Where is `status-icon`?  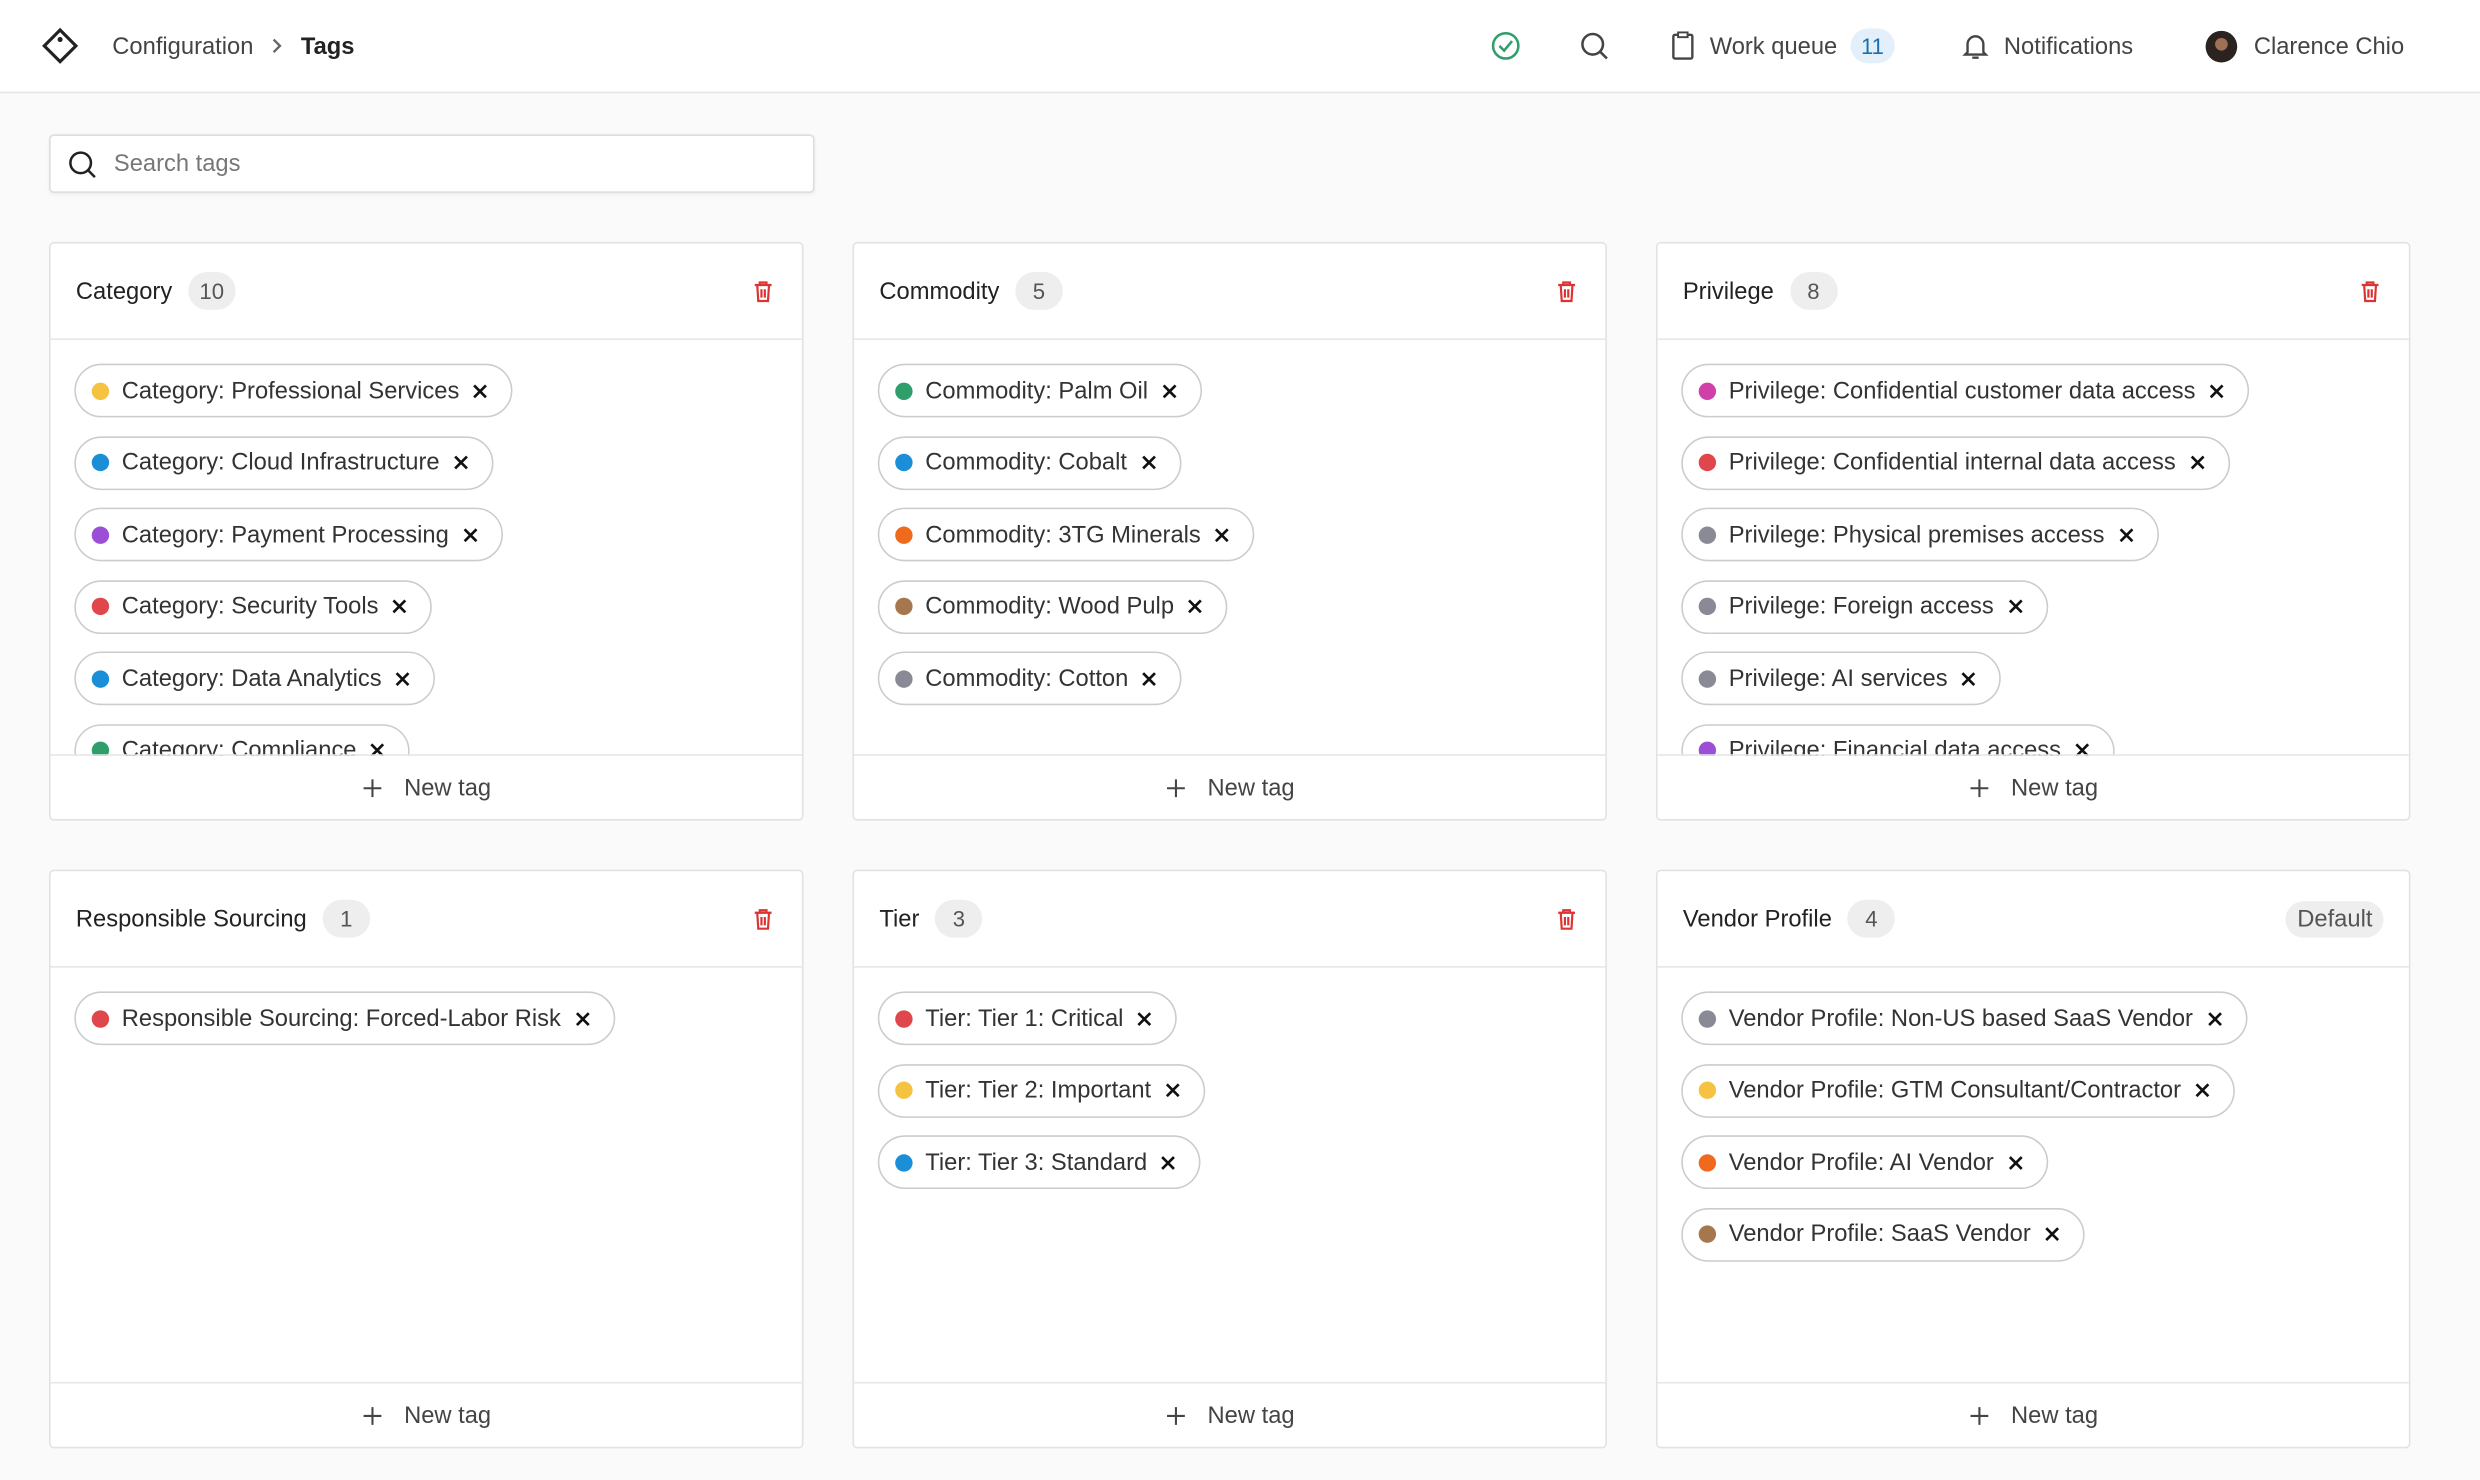
status-icon is located at coordinates (1506, 46).